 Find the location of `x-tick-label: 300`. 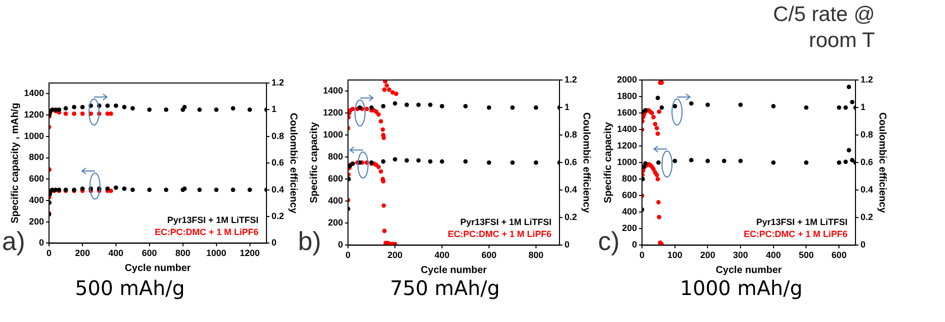

x-tick-label: 300 is located at coordinates (740, 255).